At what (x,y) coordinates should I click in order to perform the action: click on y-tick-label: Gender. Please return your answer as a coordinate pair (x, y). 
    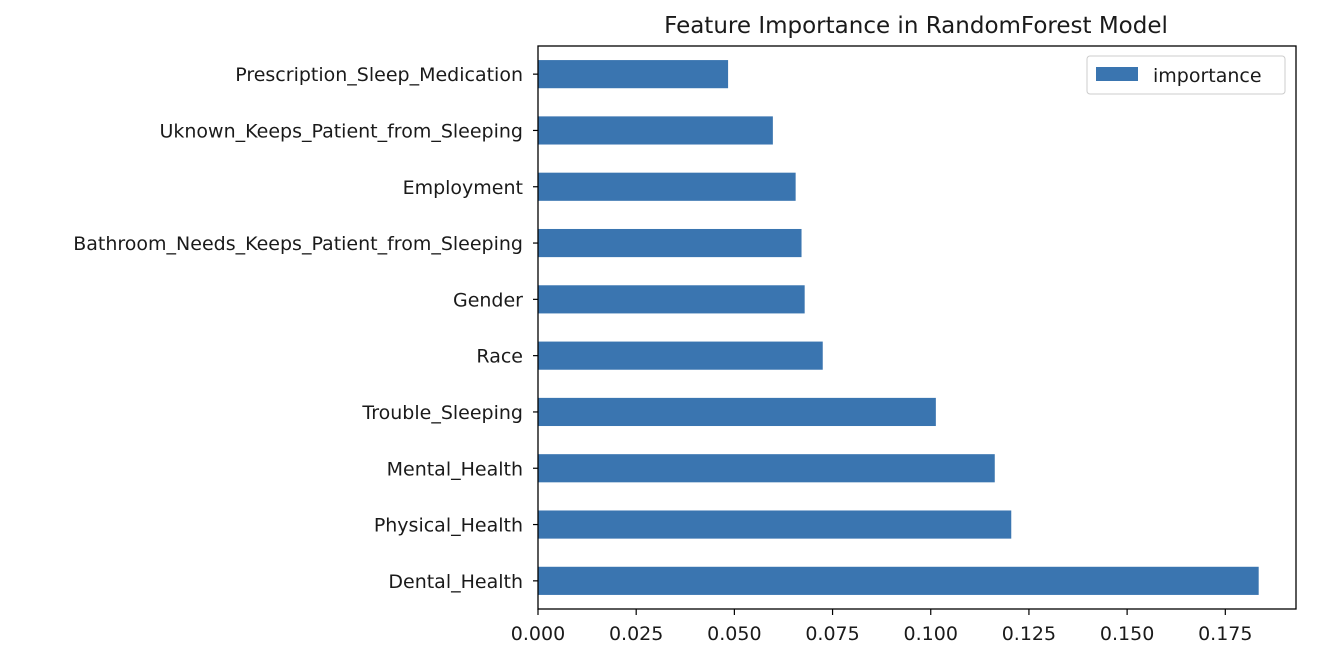
    Looking at the image, I should click on (488, 300).